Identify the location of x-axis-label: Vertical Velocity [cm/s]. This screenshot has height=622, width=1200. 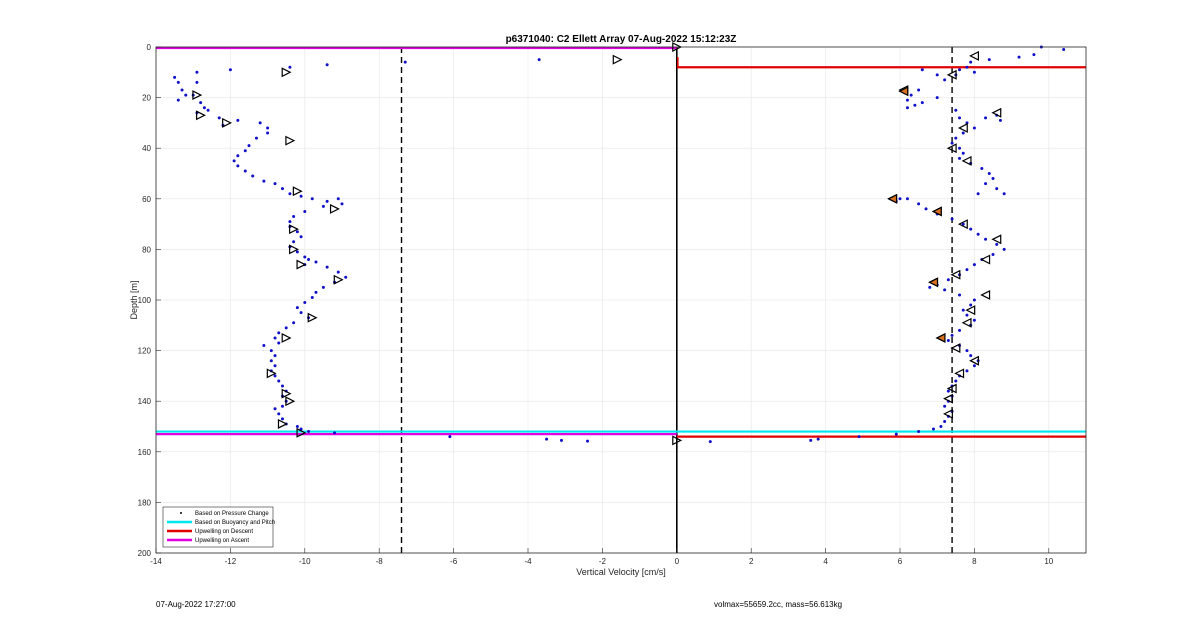
(621, 572).